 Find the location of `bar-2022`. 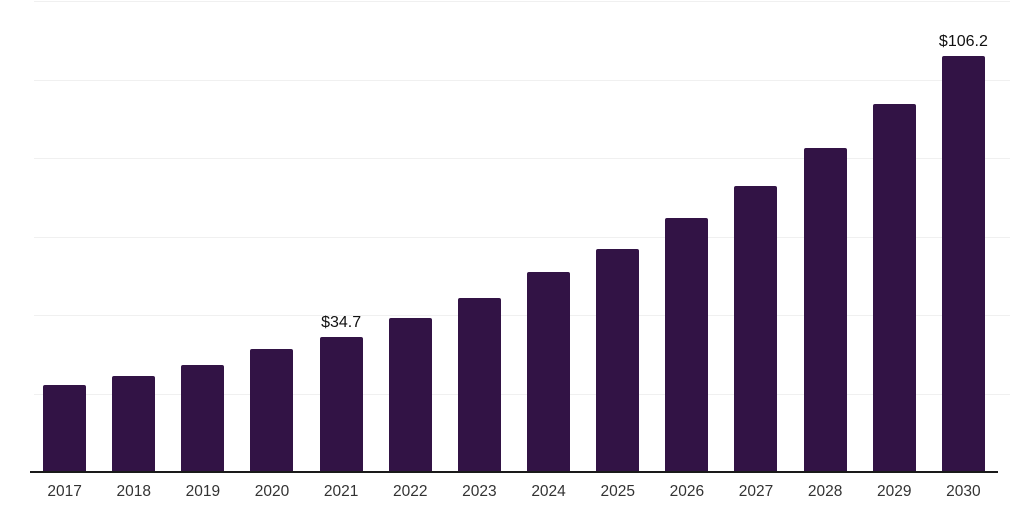

bar-2022 is located at coordinates (410, 395).